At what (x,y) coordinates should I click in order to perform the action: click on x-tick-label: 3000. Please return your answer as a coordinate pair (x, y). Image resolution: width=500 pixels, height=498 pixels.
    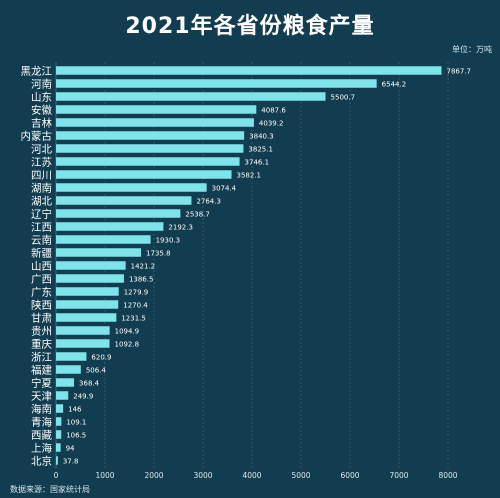
    Looking at the image, I should click on (202, 475).